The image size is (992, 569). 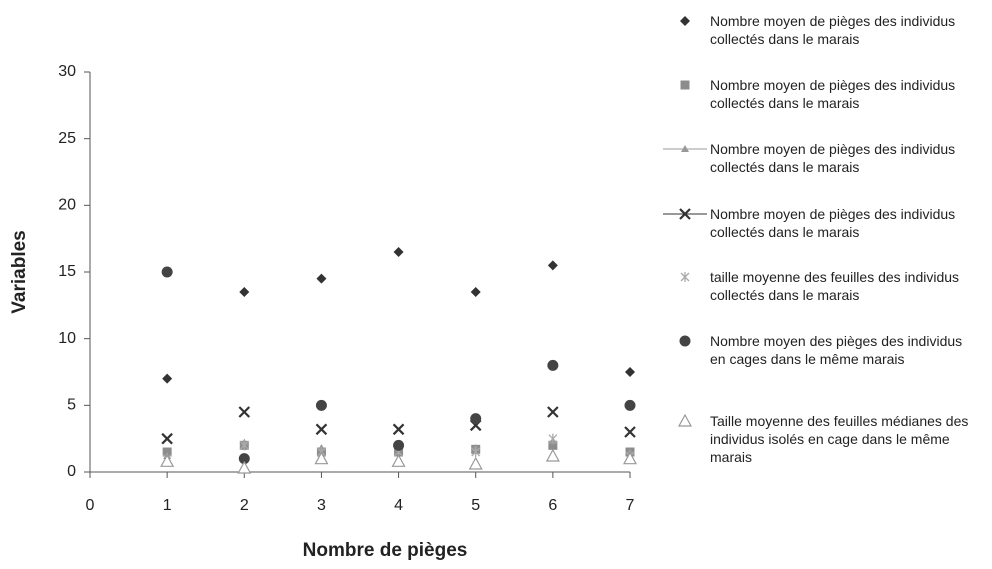 What do you see at coordinates (475, 505) in the screenshot?
I see `x-tick-label: 5` at bounding box center [475, 505].